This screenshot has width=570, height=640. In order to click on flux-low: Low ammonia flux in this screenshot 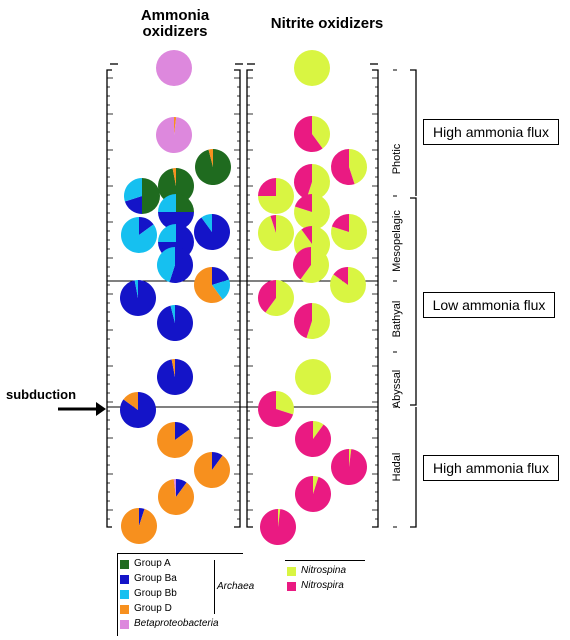, I will do `click(489, 305)`.